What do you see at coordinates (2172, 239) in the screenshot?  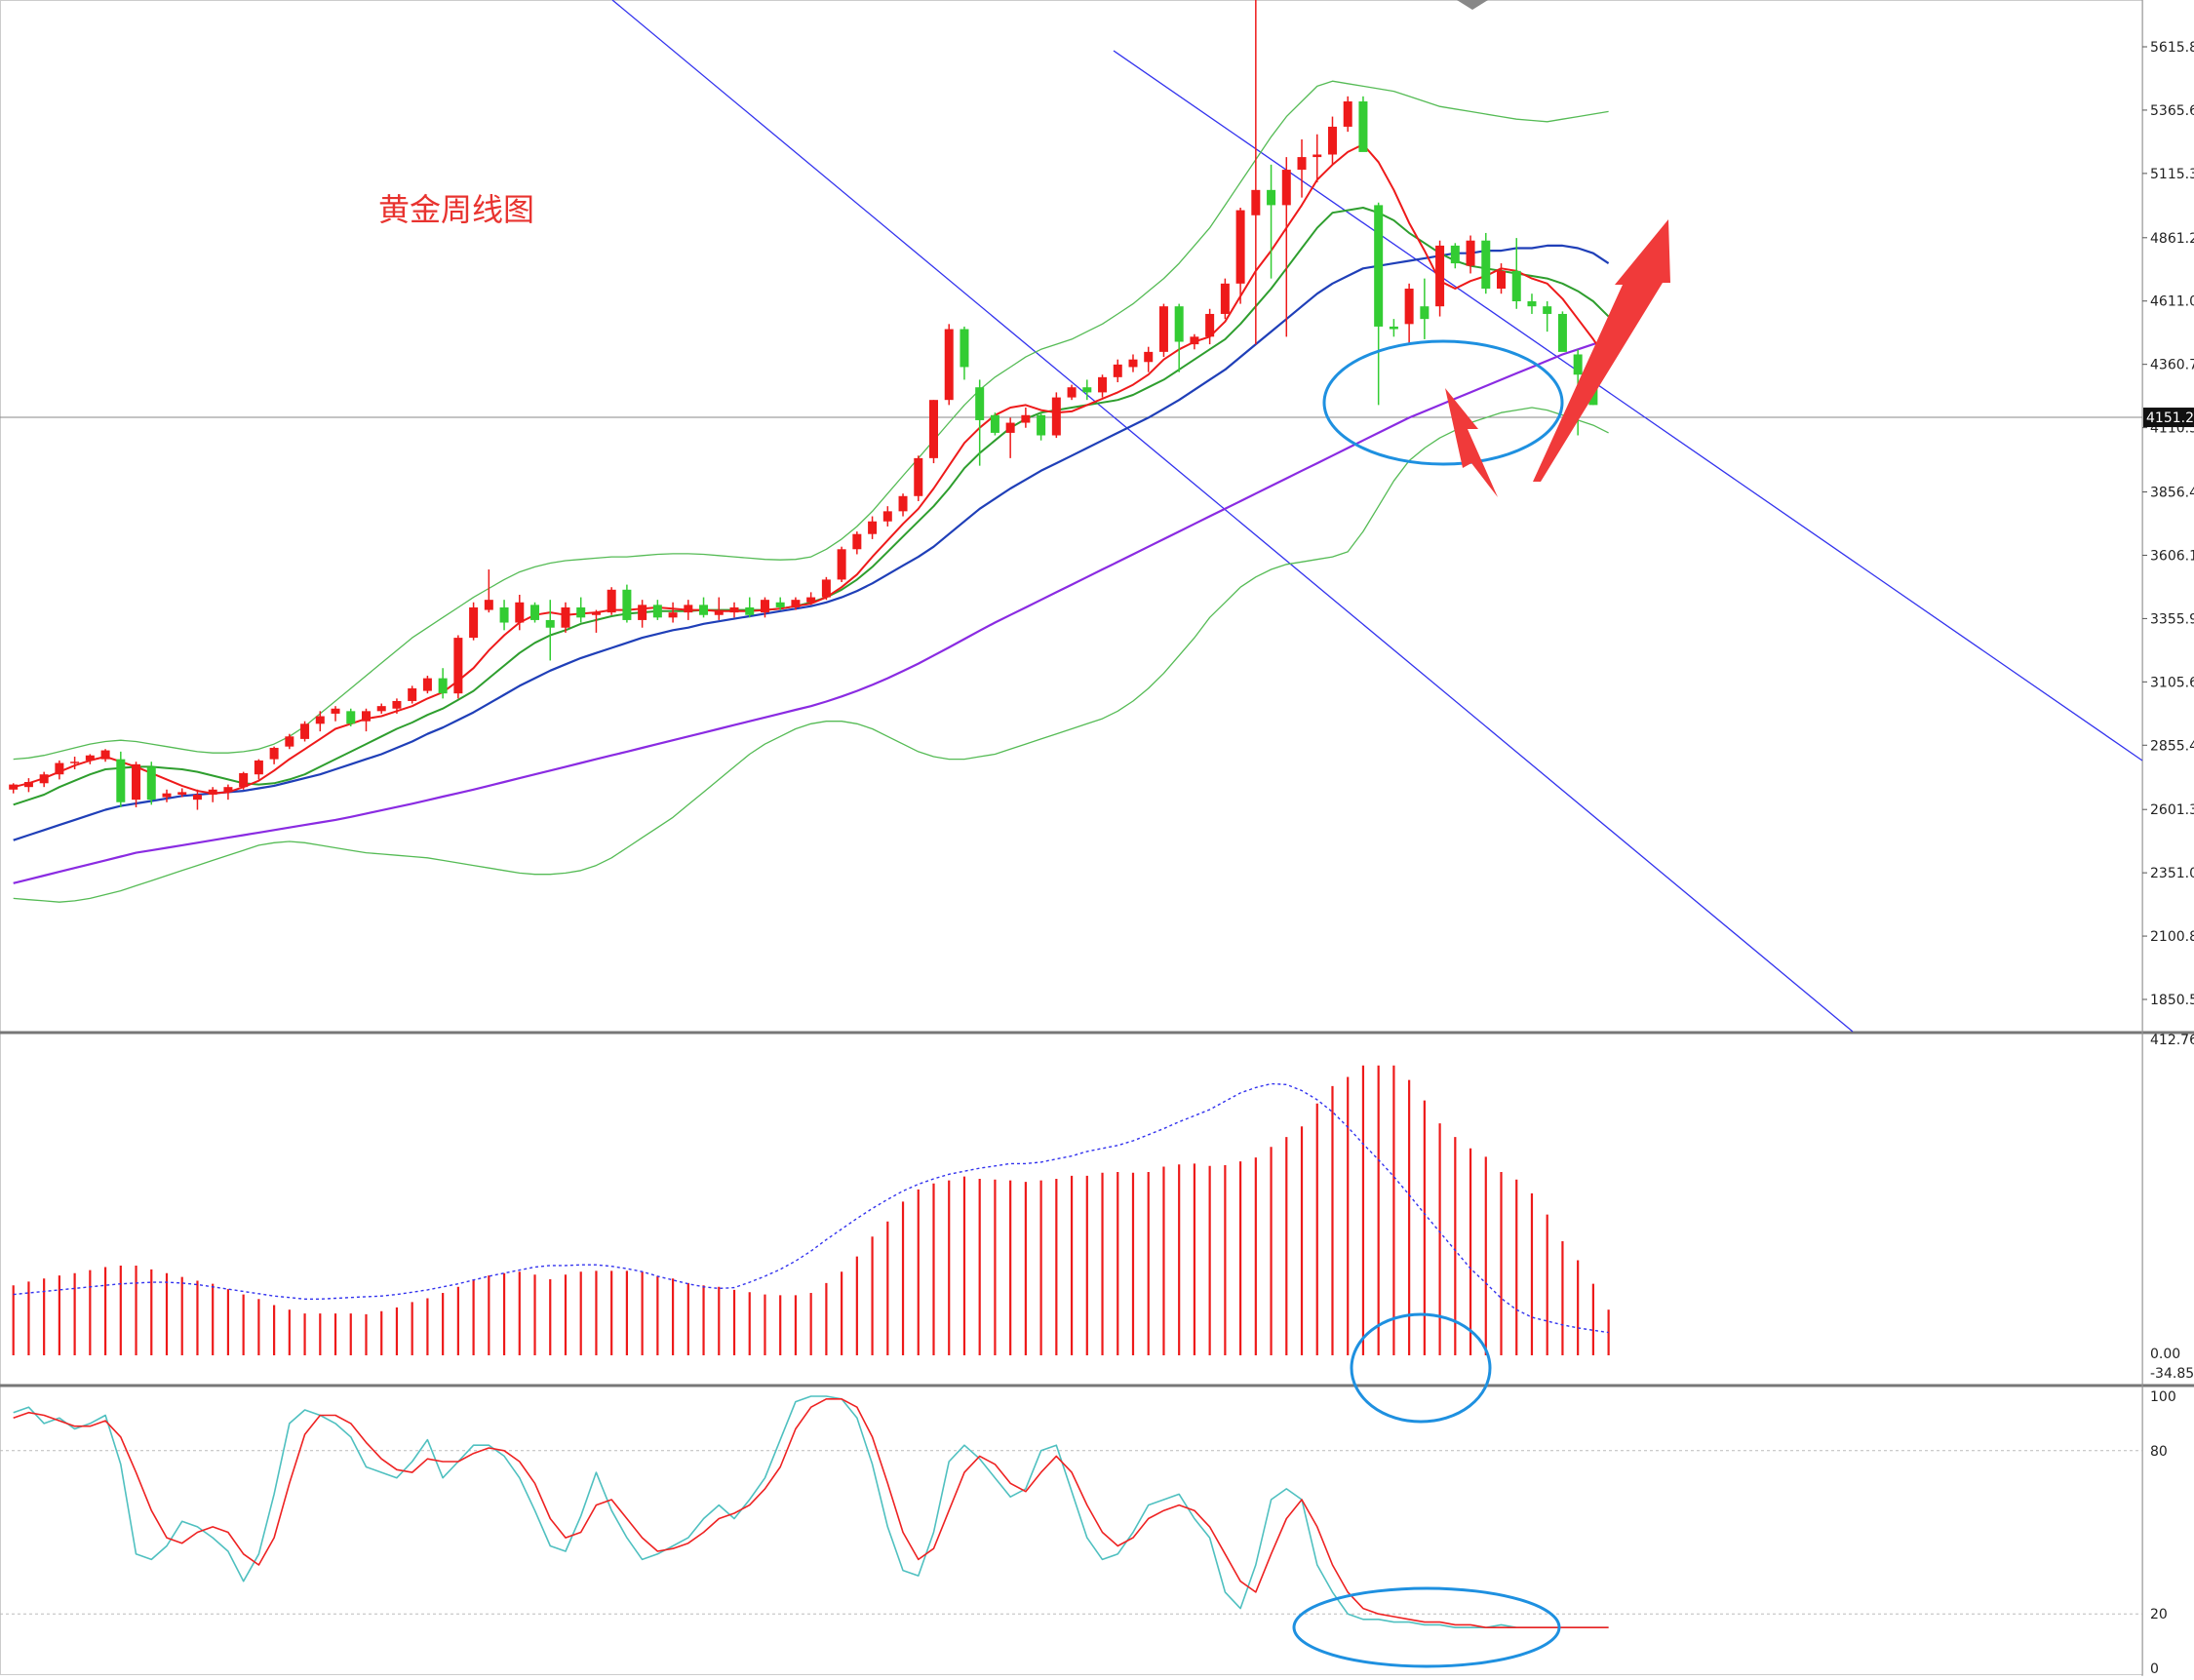 I see `price-tick-label: 4861.25` at bounding box center [2172, 239].